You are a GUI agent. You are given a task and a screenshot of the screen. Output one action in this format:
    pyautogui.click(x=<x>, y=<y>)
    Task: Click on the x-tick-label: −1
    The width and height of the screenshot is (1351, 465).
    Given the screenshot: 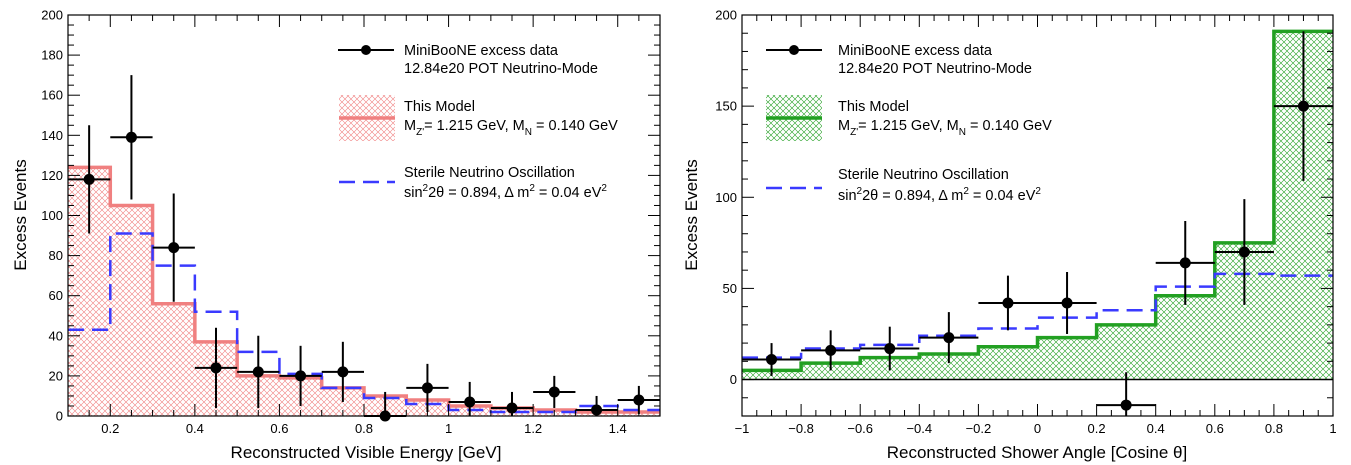 What is the action you would take?
    pyautogui.click(x=742, y=428)
    